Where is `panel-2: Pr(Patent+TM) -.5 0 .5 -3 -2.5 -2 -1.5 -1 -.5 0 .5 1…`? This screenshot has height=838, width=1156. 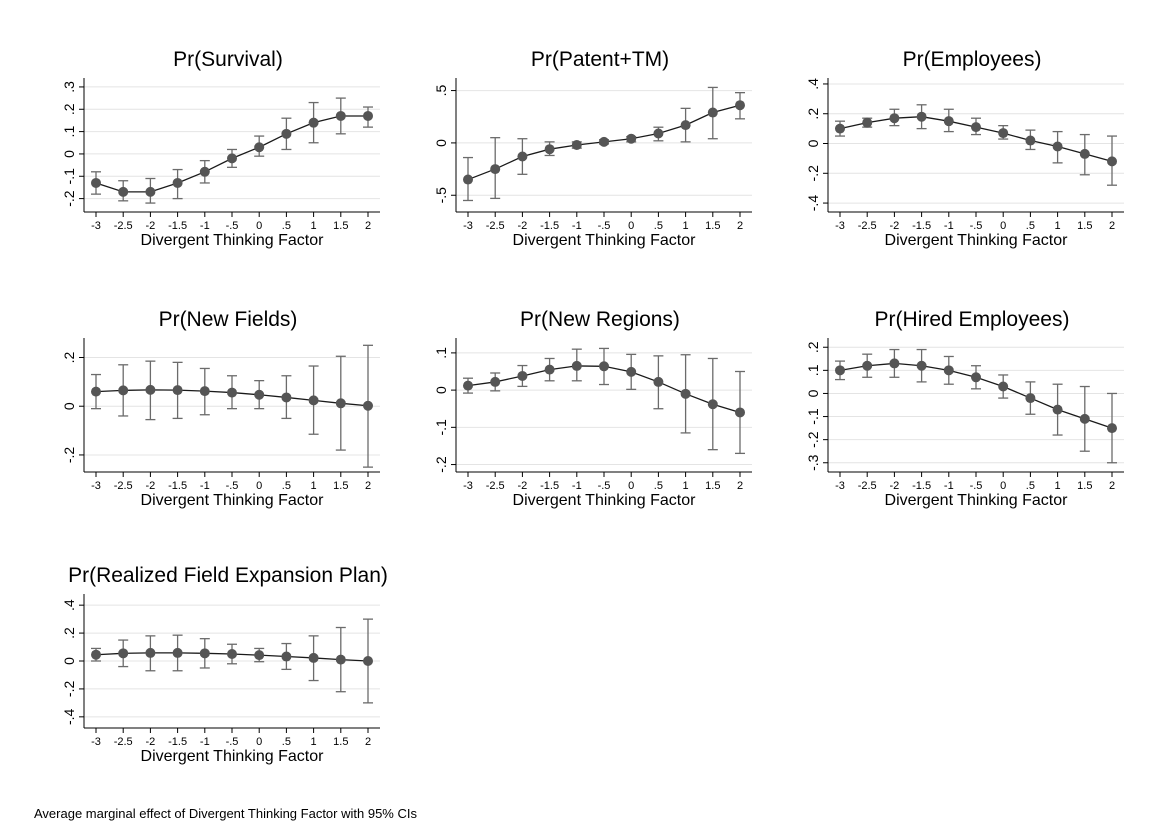 panel-2: Pr(Patent+TM) -.5 0 .5 -3 -2.5 -2 -1.5 -1 -.5 0 .5 1… is located at coordinates (592, 148).